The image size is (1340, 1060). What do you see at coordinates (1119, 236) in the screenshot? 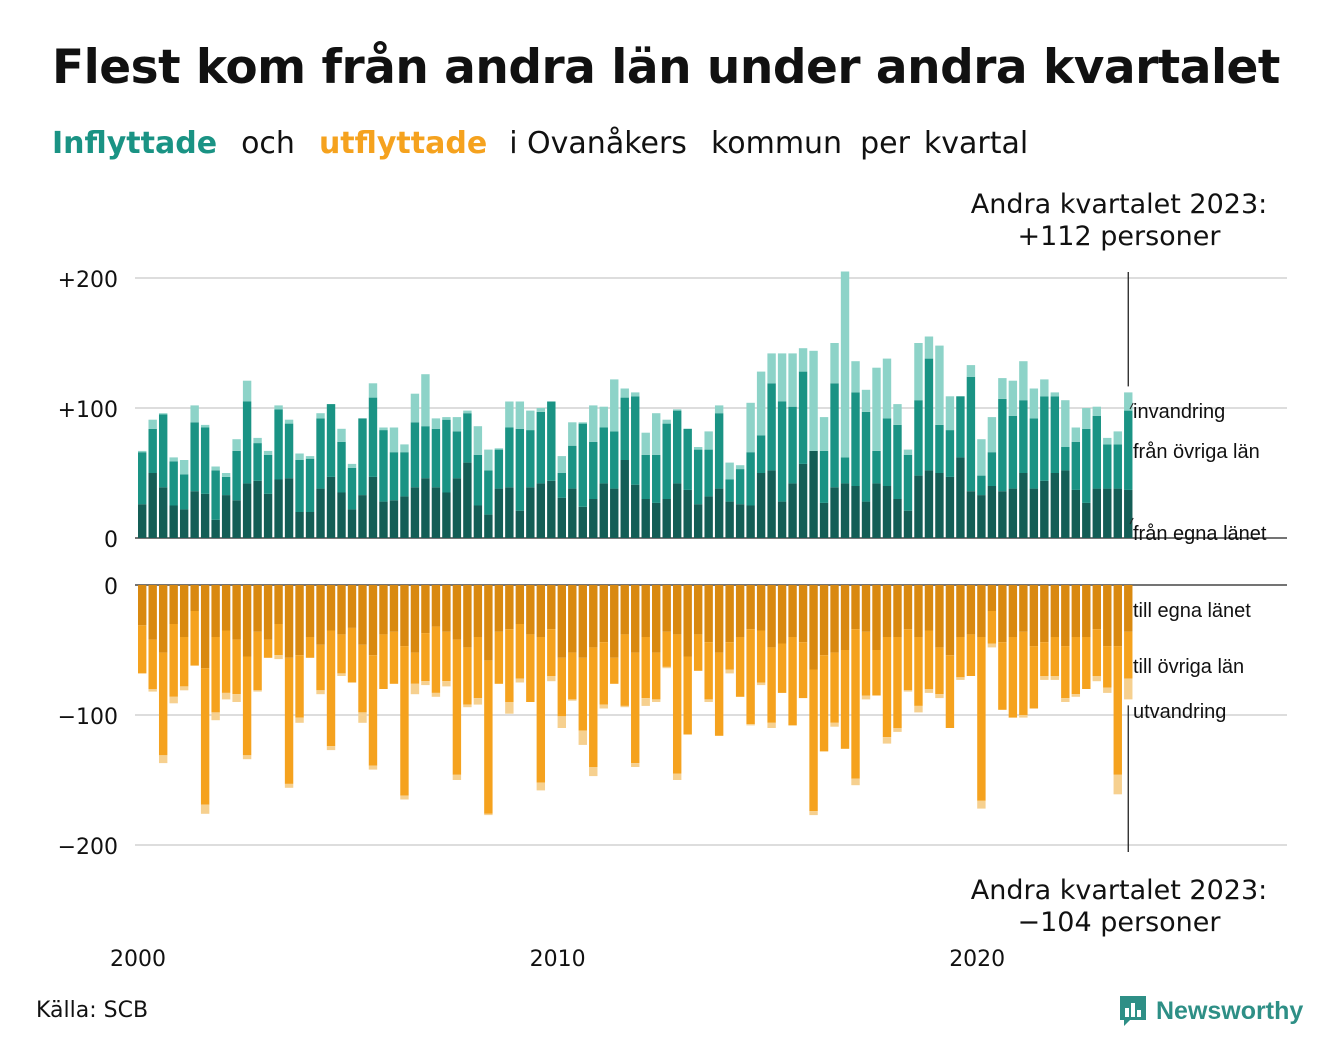
I see `annotation-top-line2: +112 personer` at bounding box center [1119, 236].